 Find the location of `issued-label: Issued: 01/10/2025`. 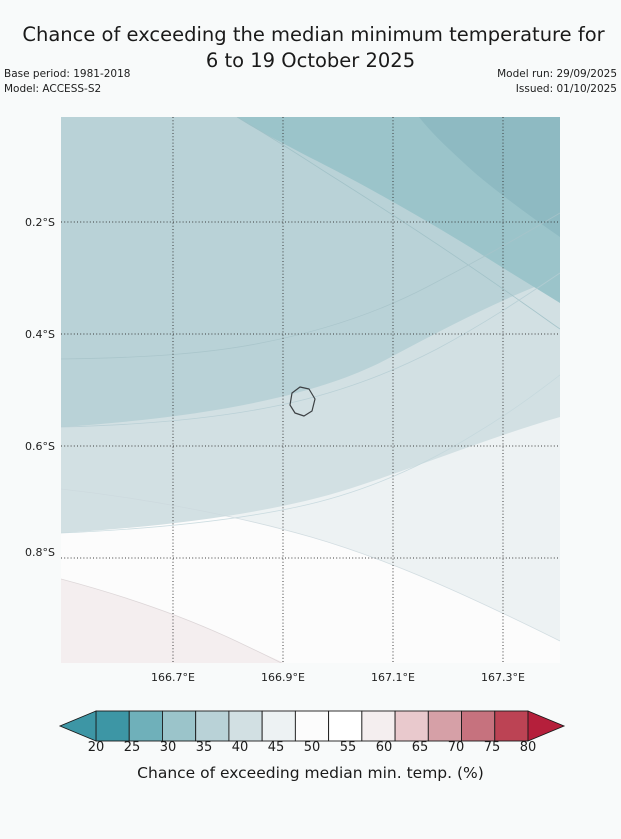

issued-label: Issued: 01/10/2025 is located at coordinates (566, 89).